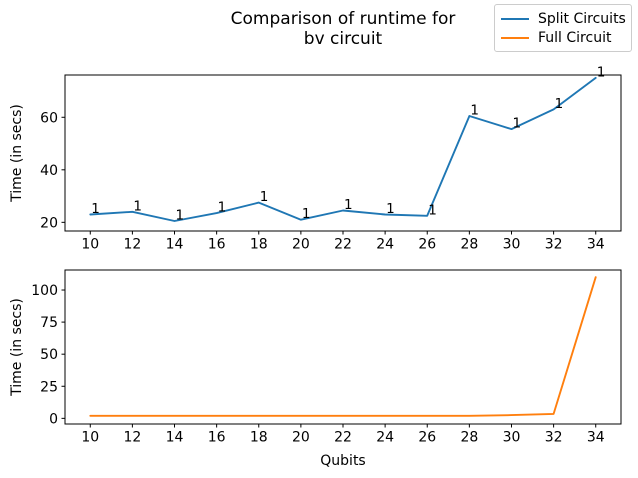 The width and height of the screenshot is (638, 478). What do you see at coordinates (49, 323) in the screenshot?
I see `y-tick-label: 75` at bounding box center [49, 323].